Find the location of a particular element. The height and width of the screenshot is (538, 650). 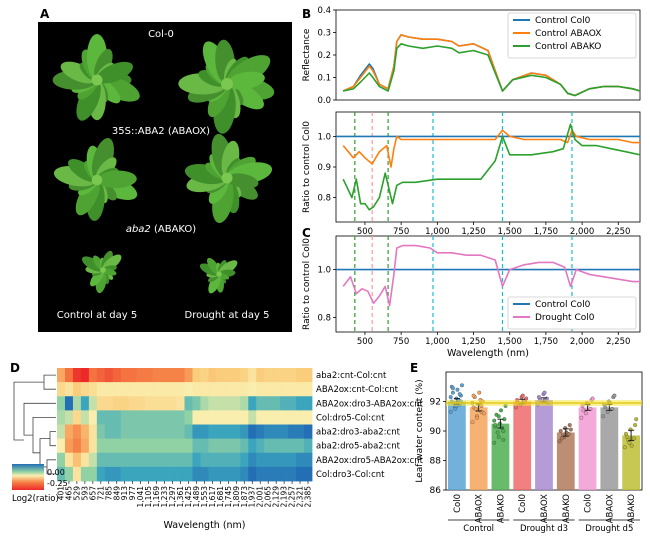

category-label: Col0 is located at coordinates (458, 503).